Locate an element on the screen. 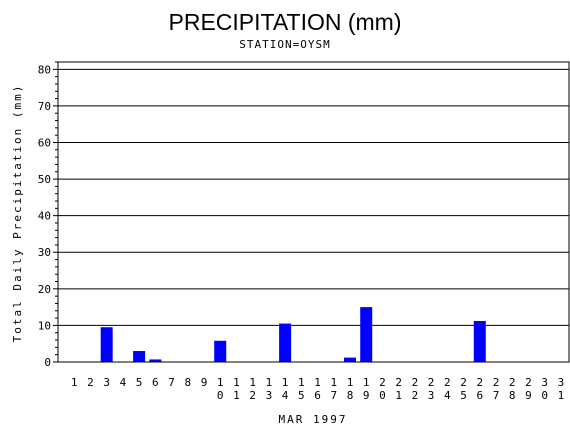  y-tick-label: 20 is located at coordinates (44, 289).